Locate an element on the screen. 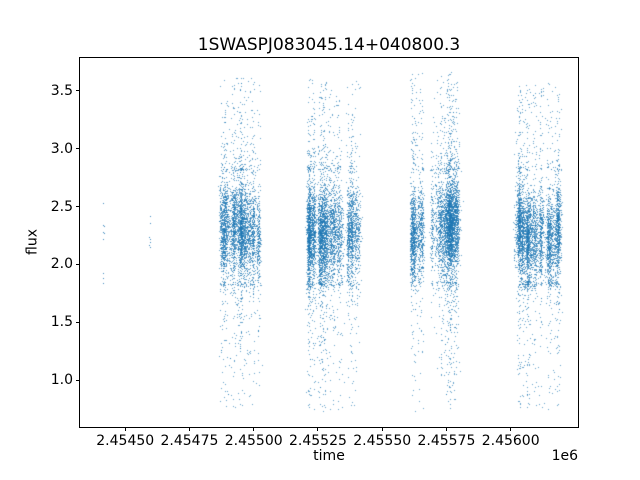 The width and height of the screenshot is (640, 480). y-tick-label: 2.5 is located at coordinates (61, 206).